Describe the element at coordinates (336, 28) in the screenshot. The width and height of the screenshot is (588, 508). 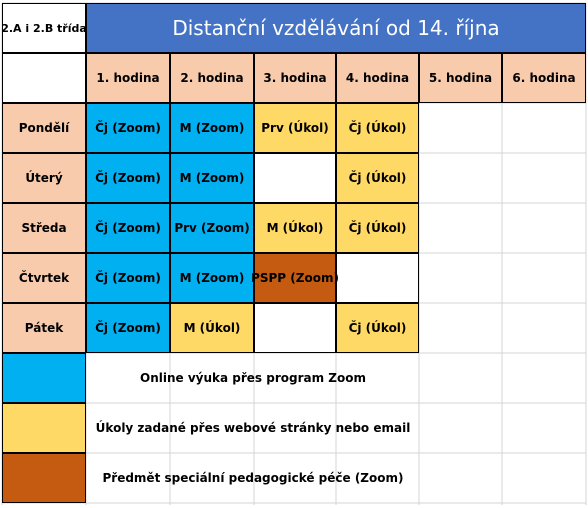
I see `page-title: Distanční vzdělávání od 14. října` at that location.